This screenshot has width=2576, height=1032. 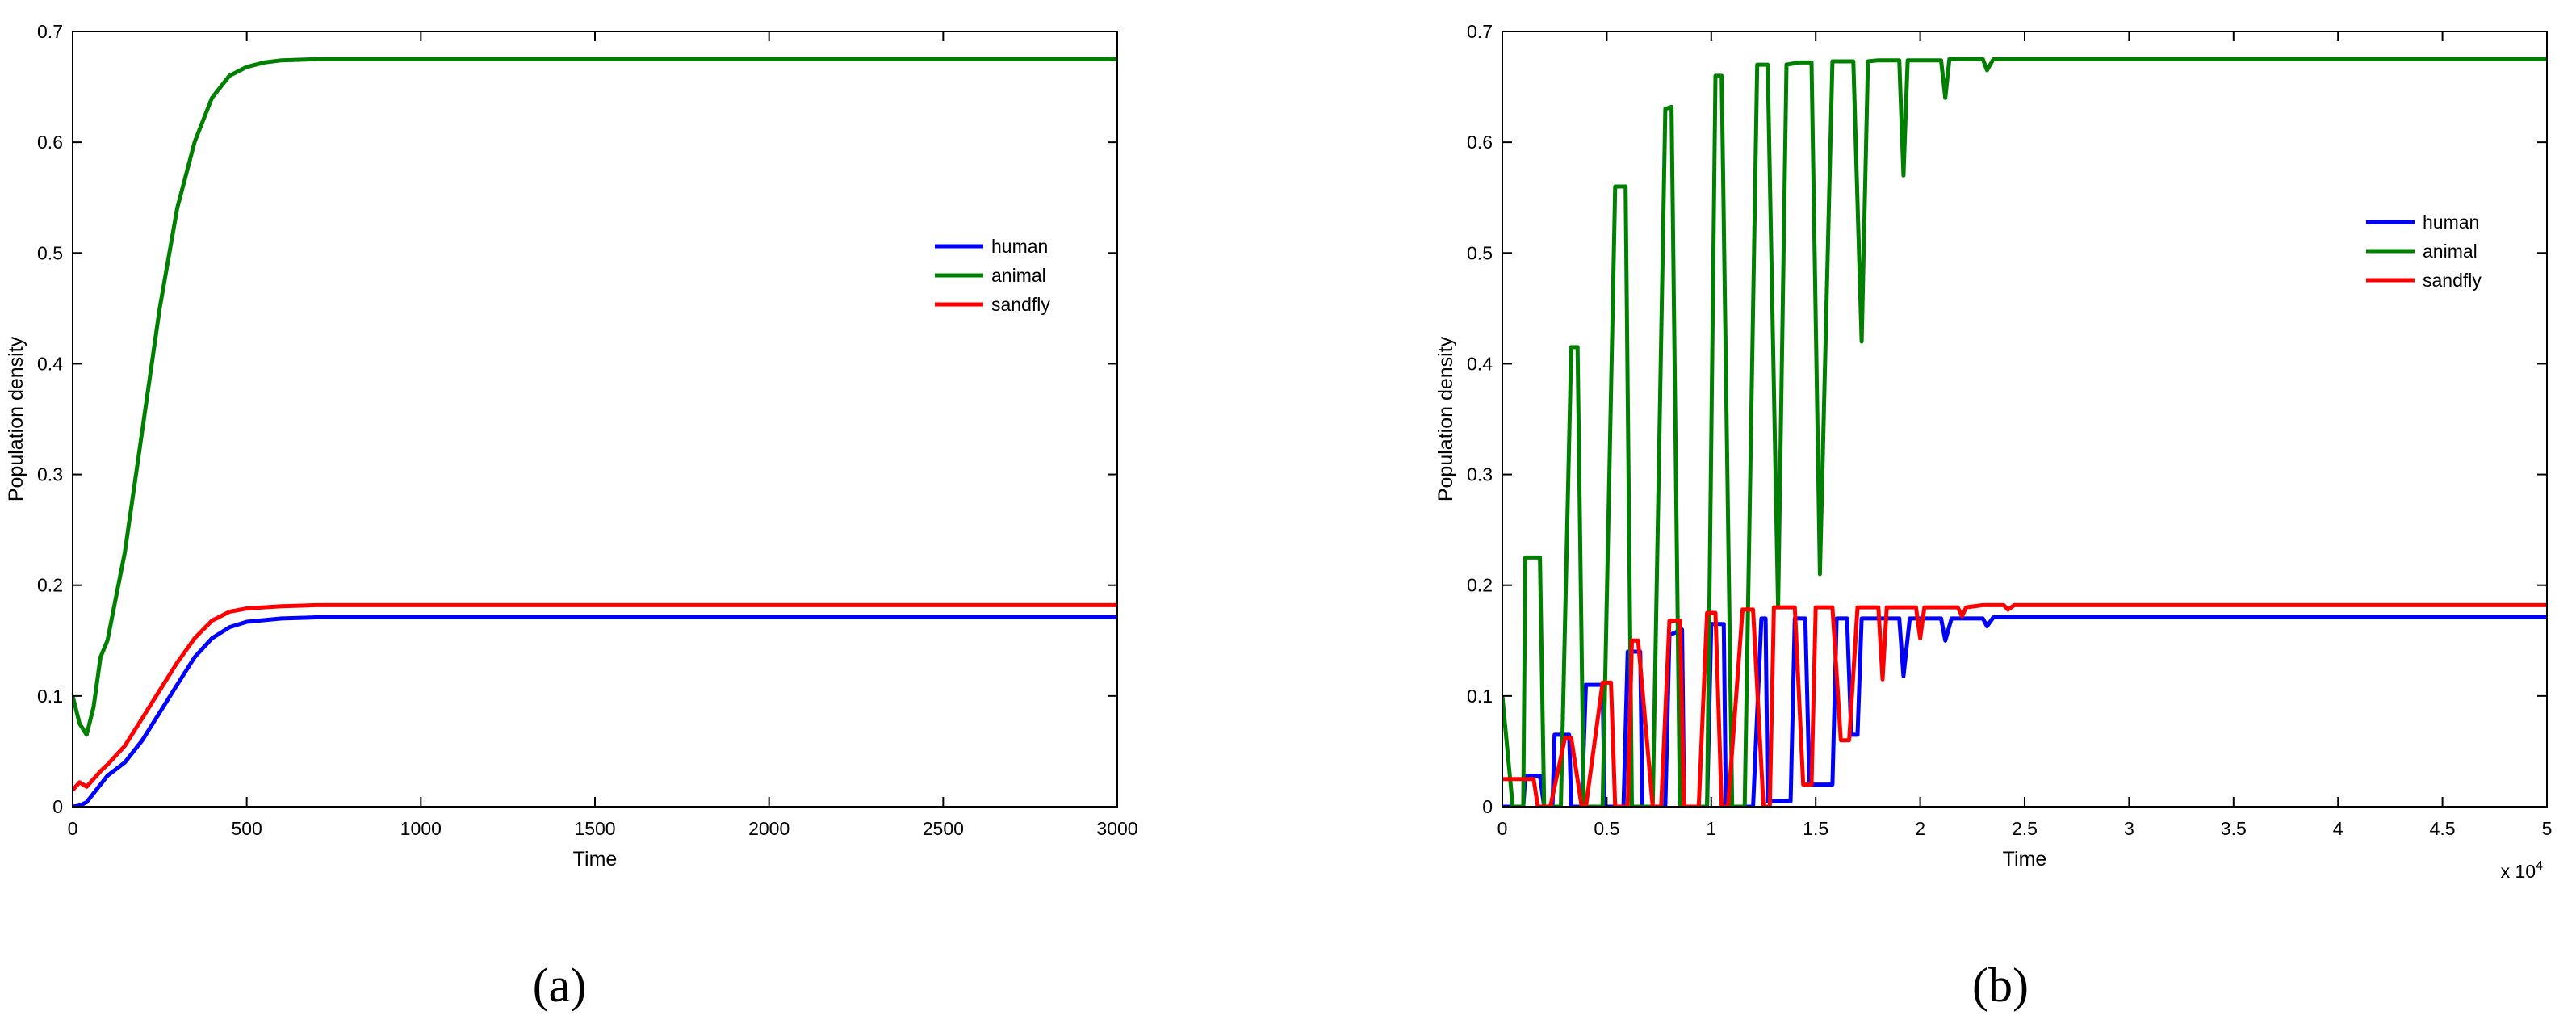 I want to click on x-tick-label: 500, so click(x=246, y=828).